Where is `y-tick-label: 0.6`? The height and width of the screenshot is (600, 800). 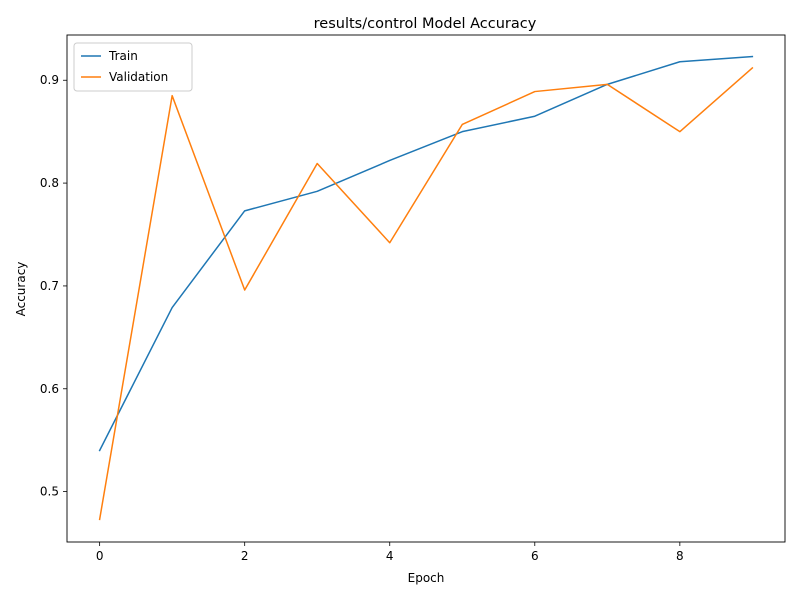
y-tick-label: 0.6 is located at coordinates (49, 389).